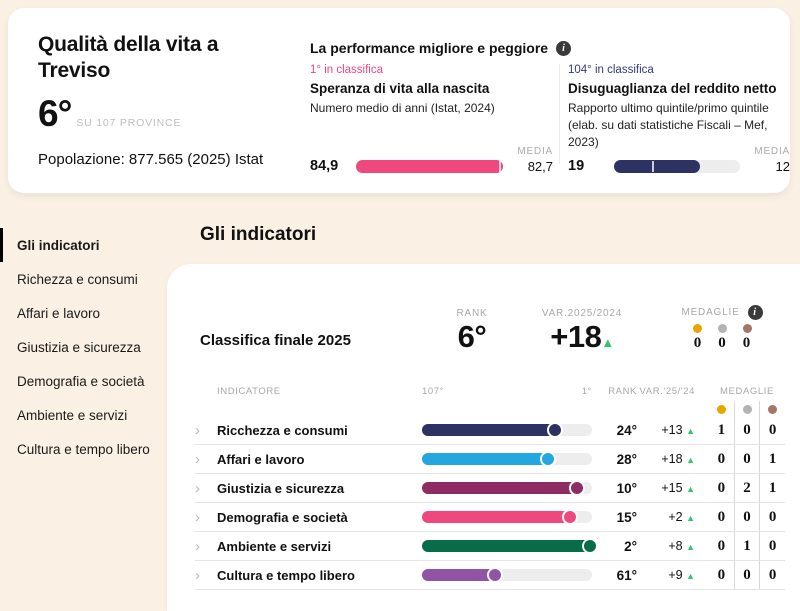  Describe the element at coordinates (626, 575) in the screenshot. I see `indicator-rank: 61°` at that location.